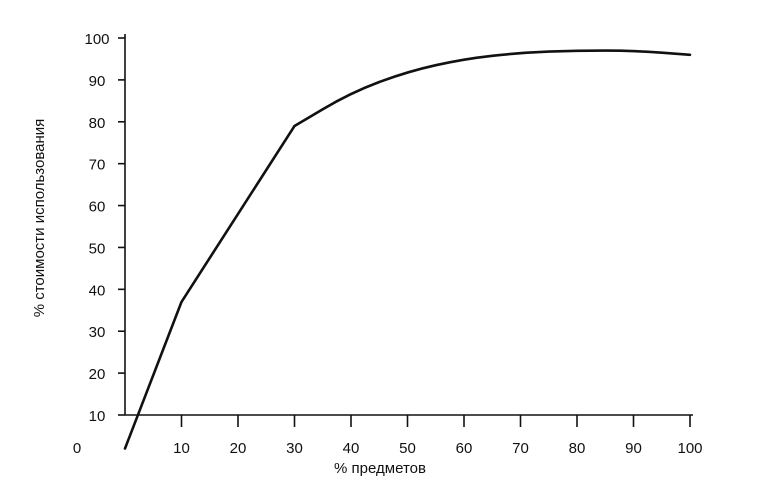 The width and height of the screenshot is (763, 500). Describe the element at coordinates (520, 448) in the screenshot. I see `x-tick-label: 70` at that location.